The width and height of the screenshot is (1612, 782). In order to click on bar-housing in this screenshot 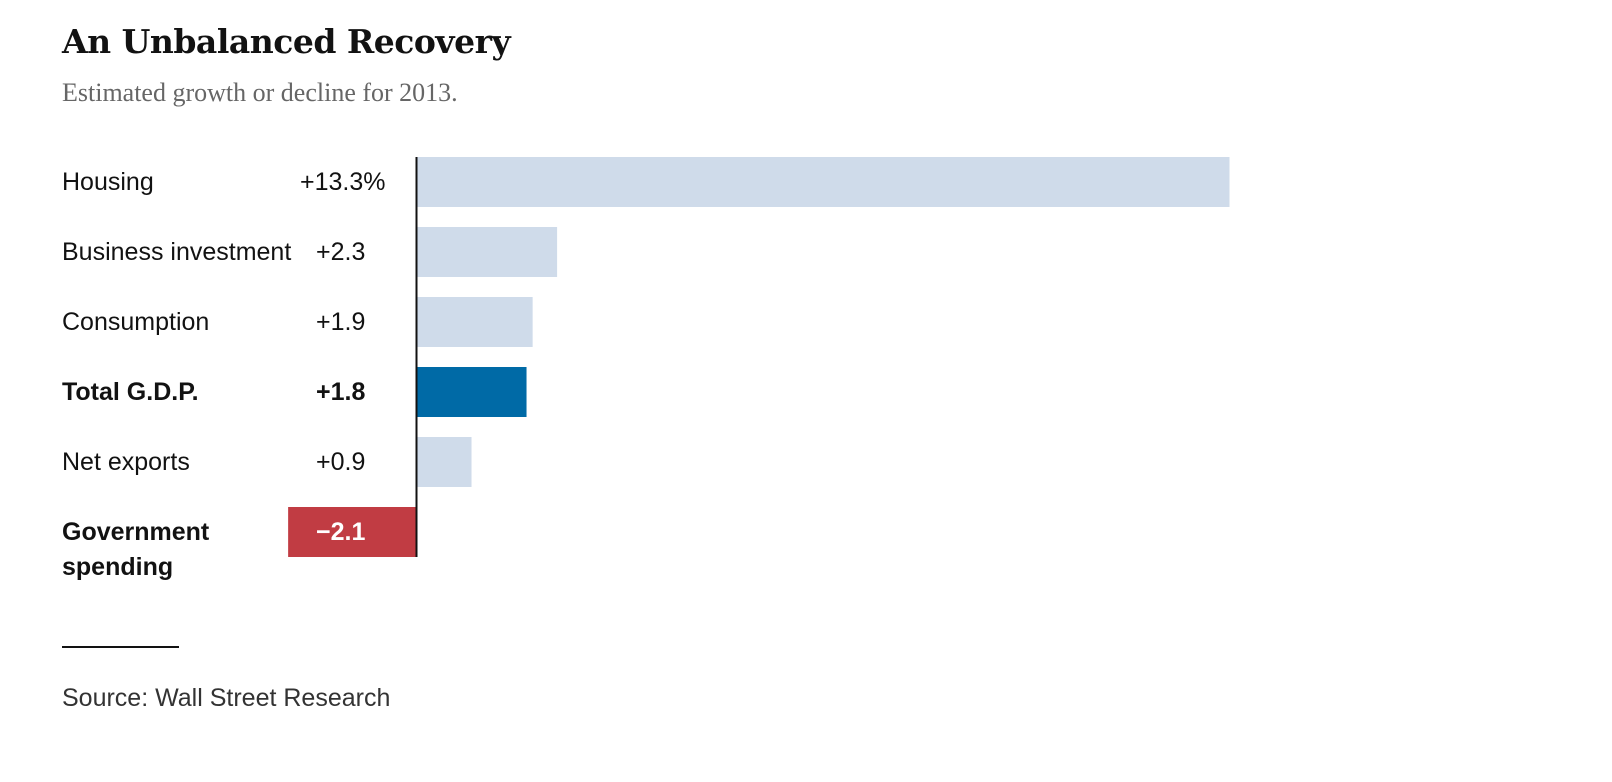, I will do `click(823, 182)`.